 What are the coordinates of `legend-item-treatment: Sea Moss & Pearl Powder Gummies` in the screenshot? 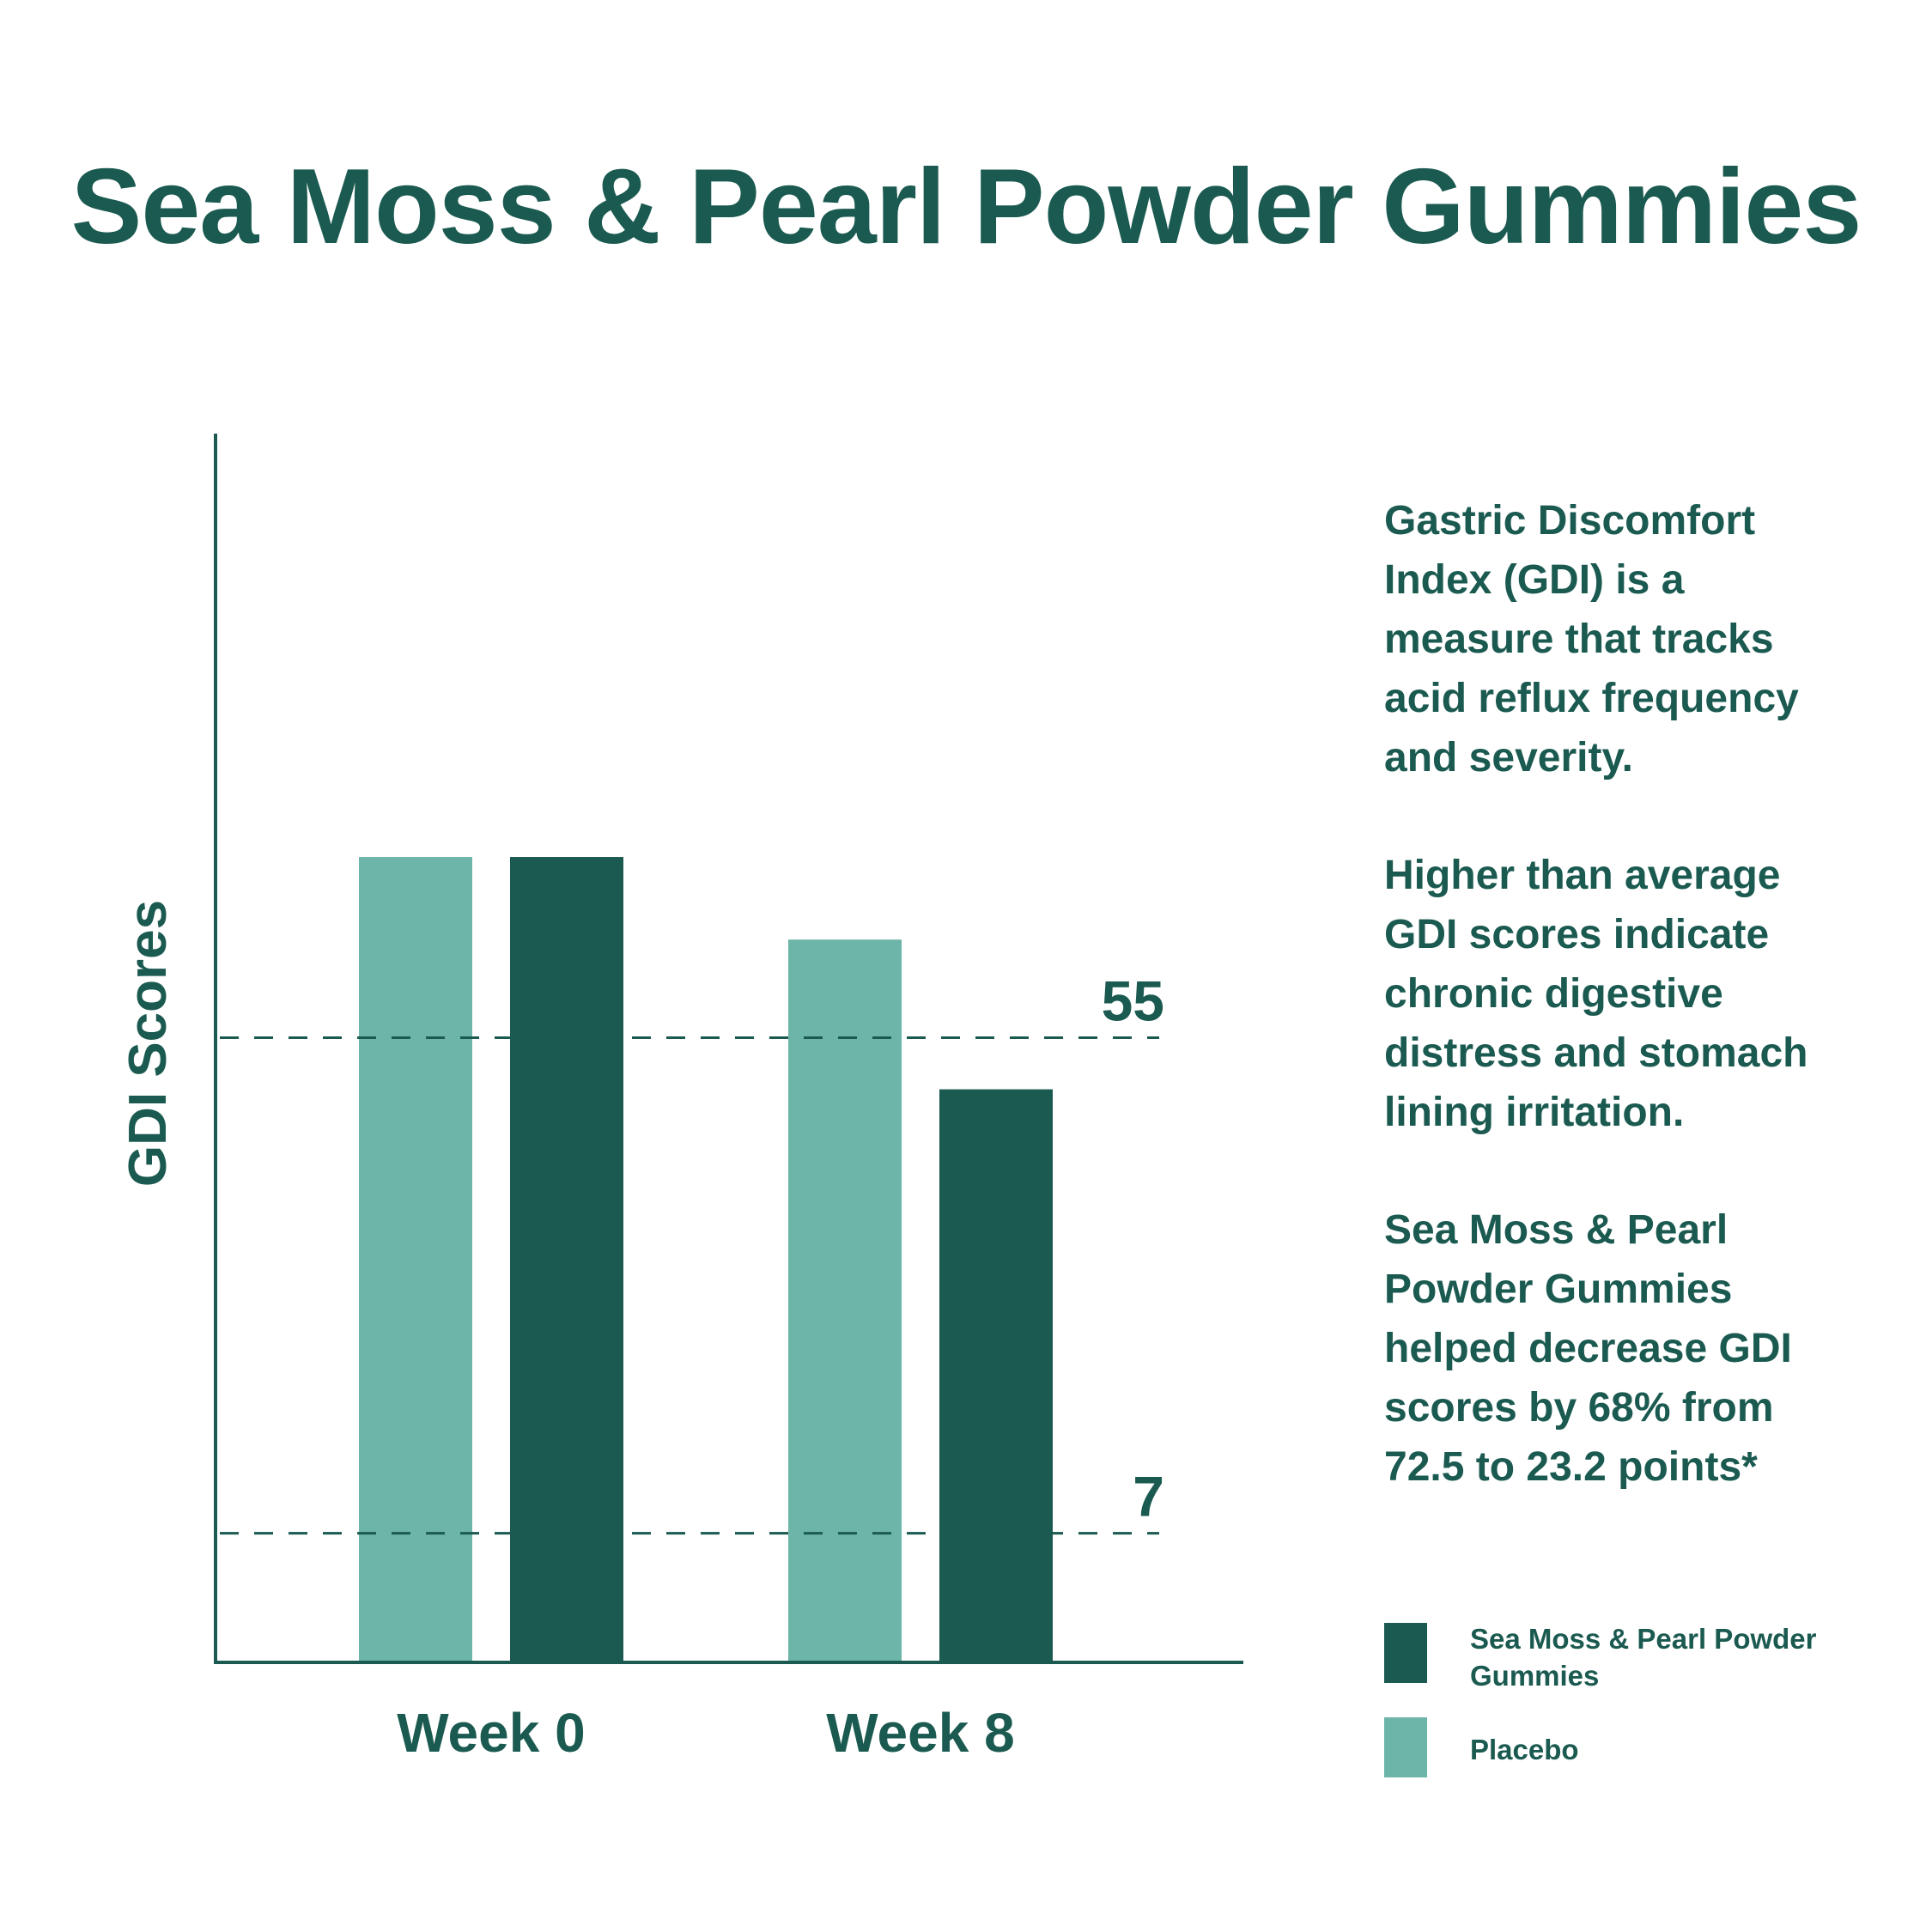 It's located at (1624, 1657).